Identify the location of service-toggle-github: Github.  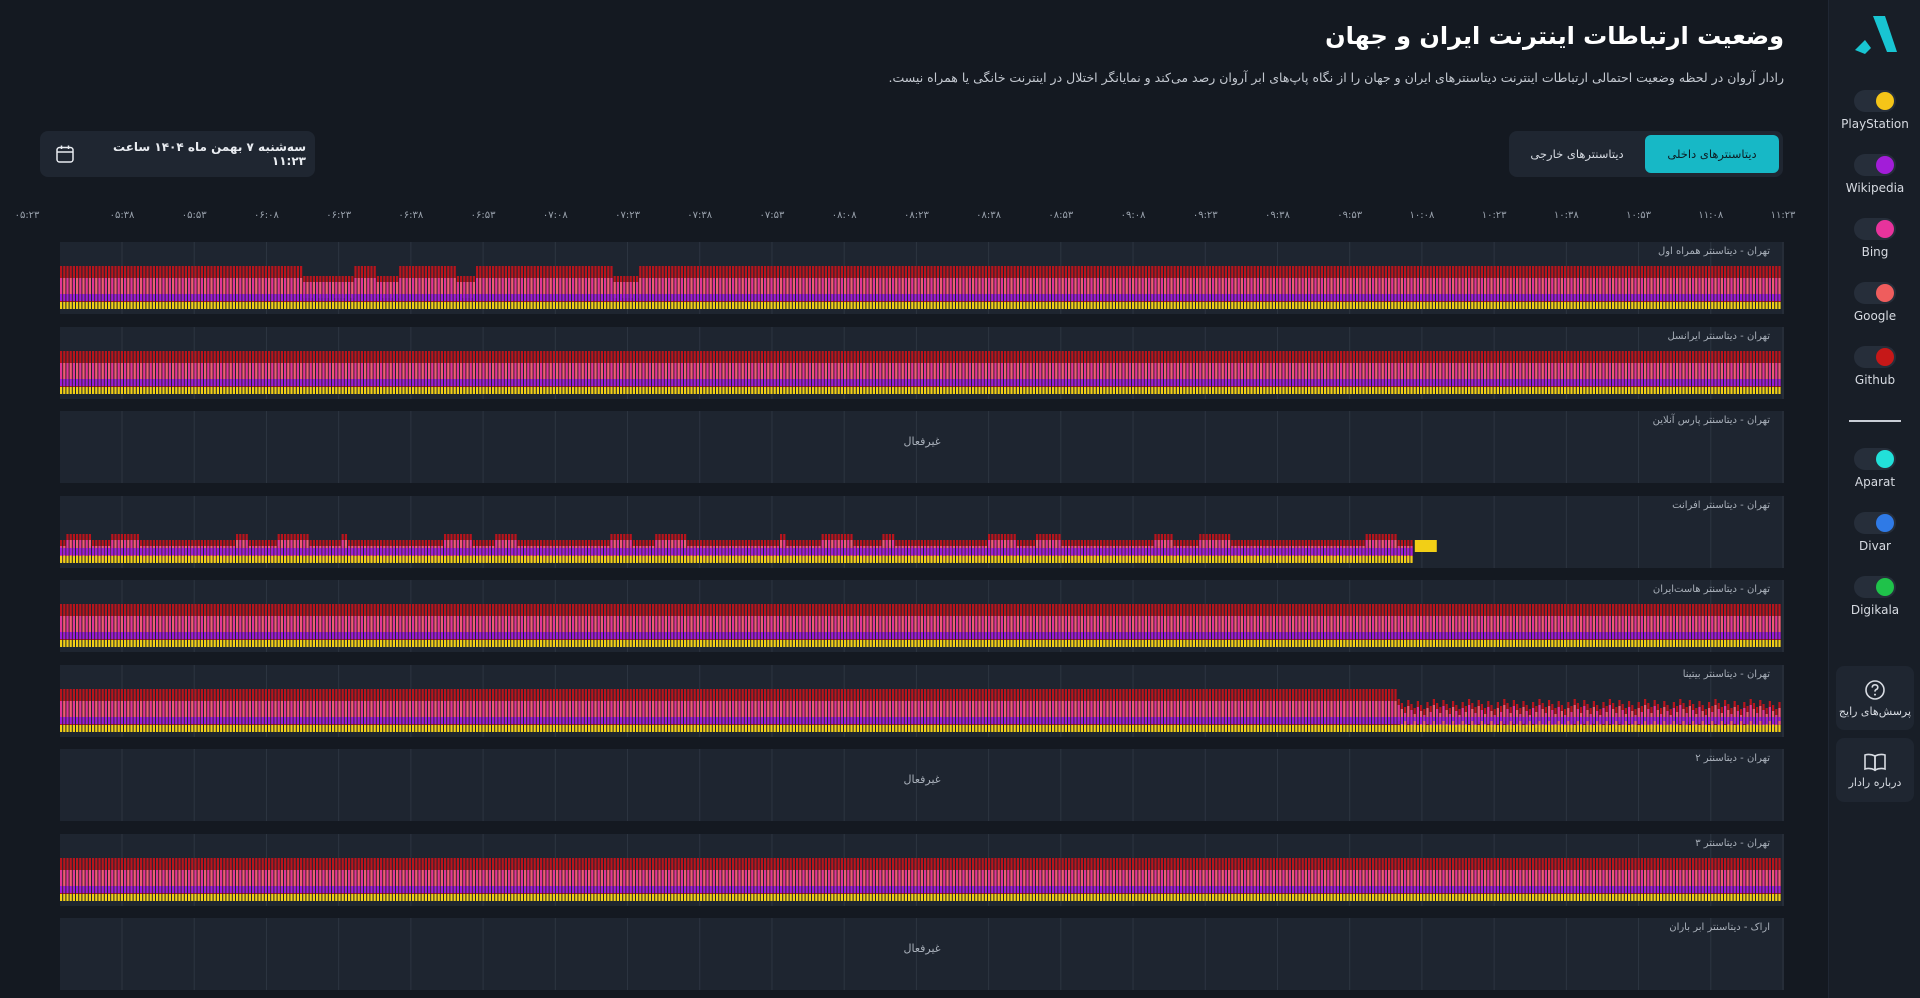
(1874, 374).